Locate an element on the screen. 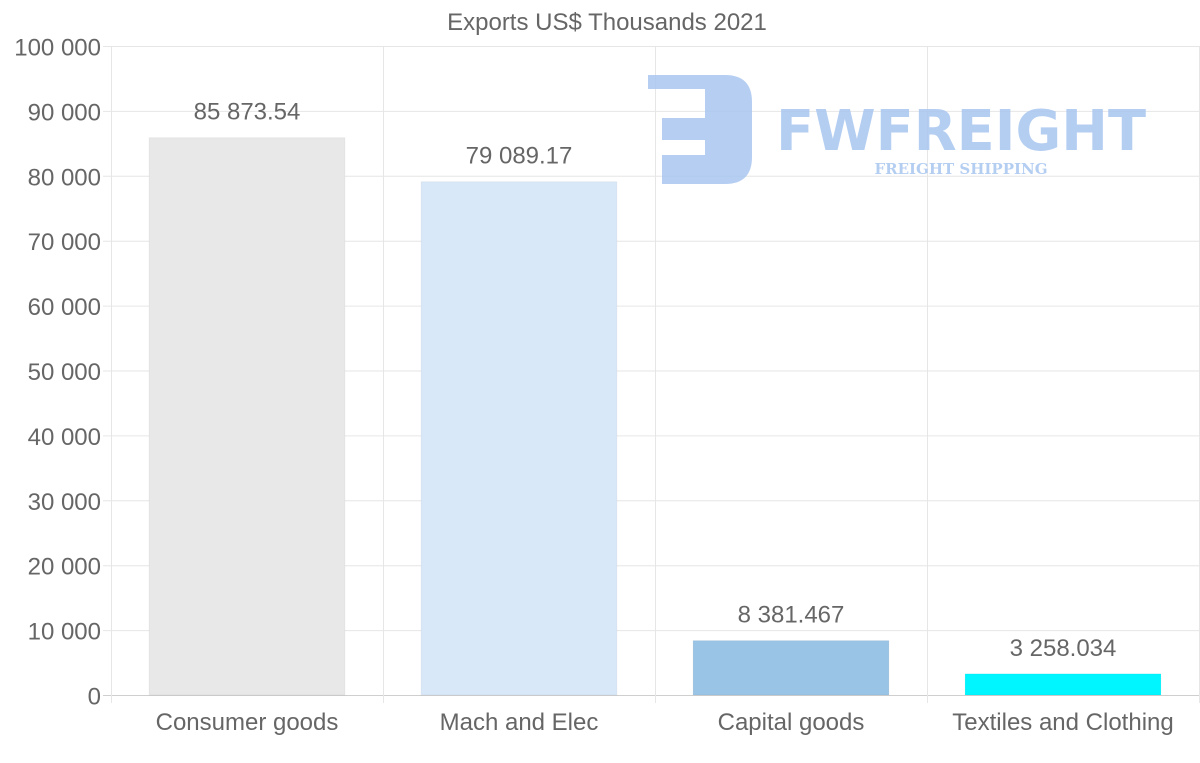 The image size is (1200, 763). y-tick-label: 80 000 is located at coordinates (64, 177).